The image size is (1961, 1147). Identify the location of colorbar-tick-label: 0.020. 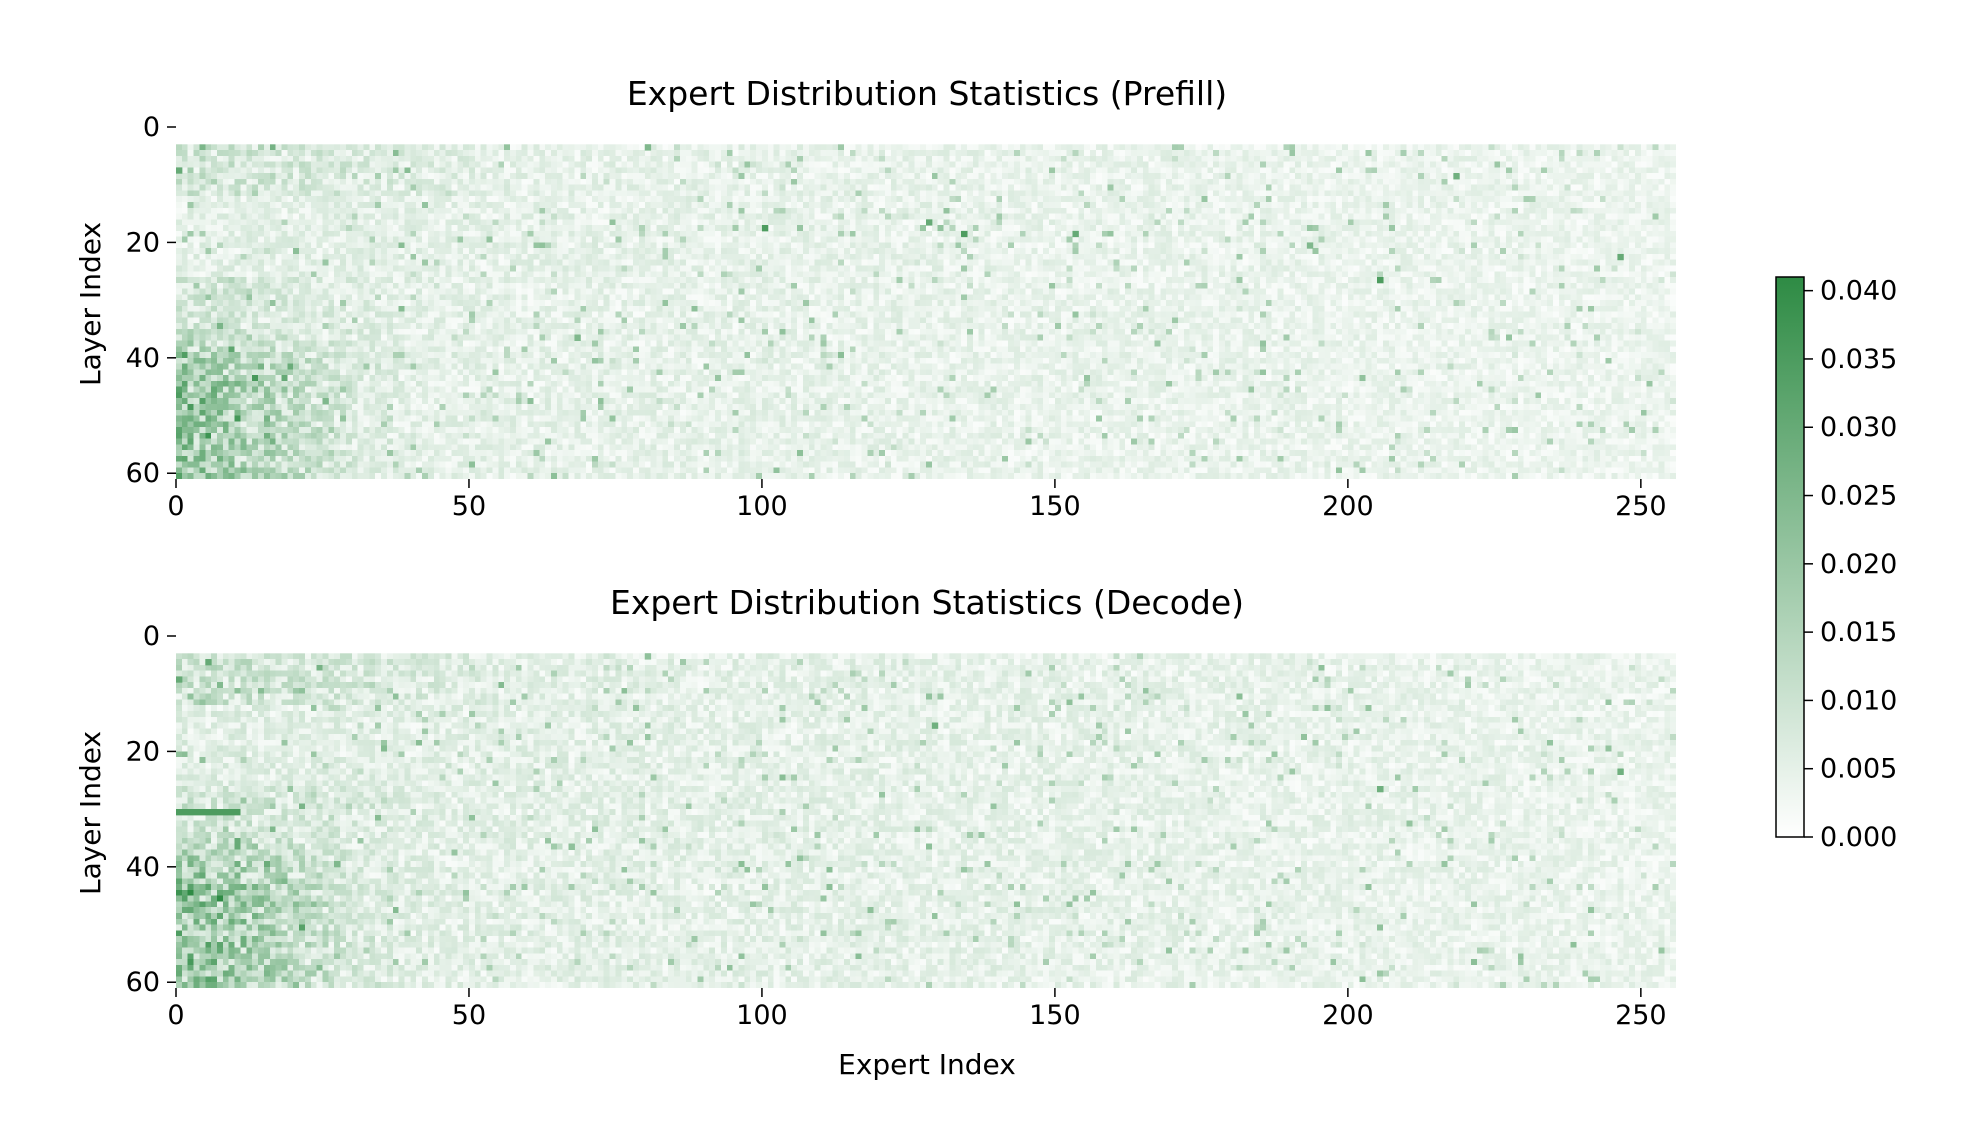
(1858, 564).